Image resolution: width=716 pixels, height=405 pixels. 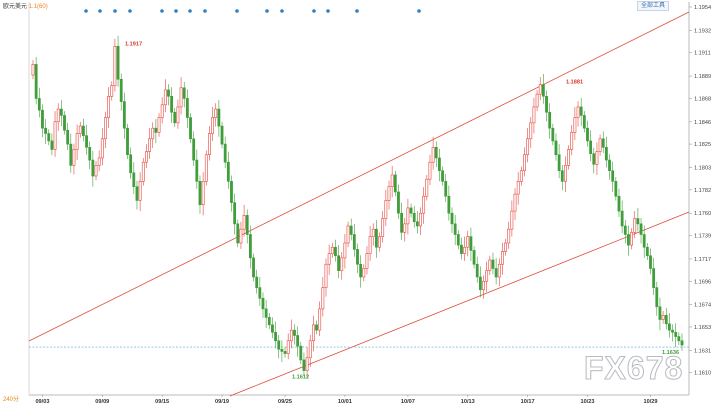 What do you see at coordinates (38, 7) in the screenshot?
I see `price-label: 1.1(60)` at bounding box center [38, 7].